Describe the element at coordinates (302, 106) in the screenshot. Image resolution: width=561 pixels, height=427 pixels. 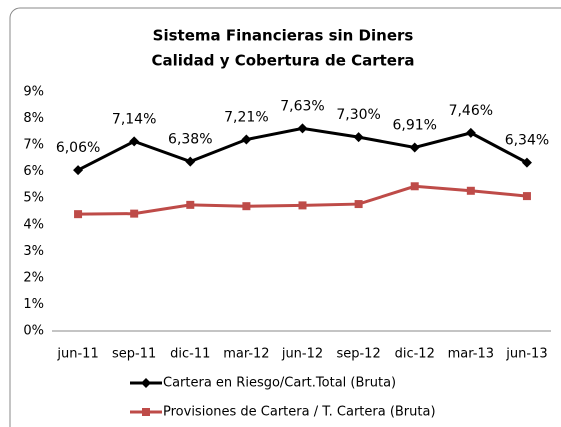
I see `data-label: 7,63%` at that location.